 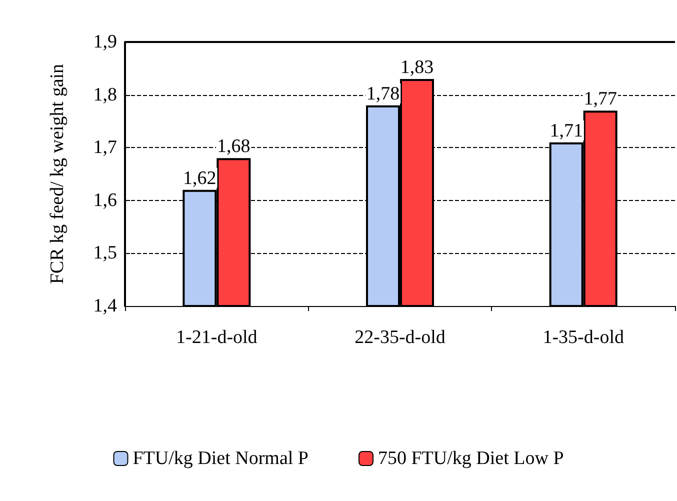 I want to click on data-label: 1,77, so click(x=600, y=99).